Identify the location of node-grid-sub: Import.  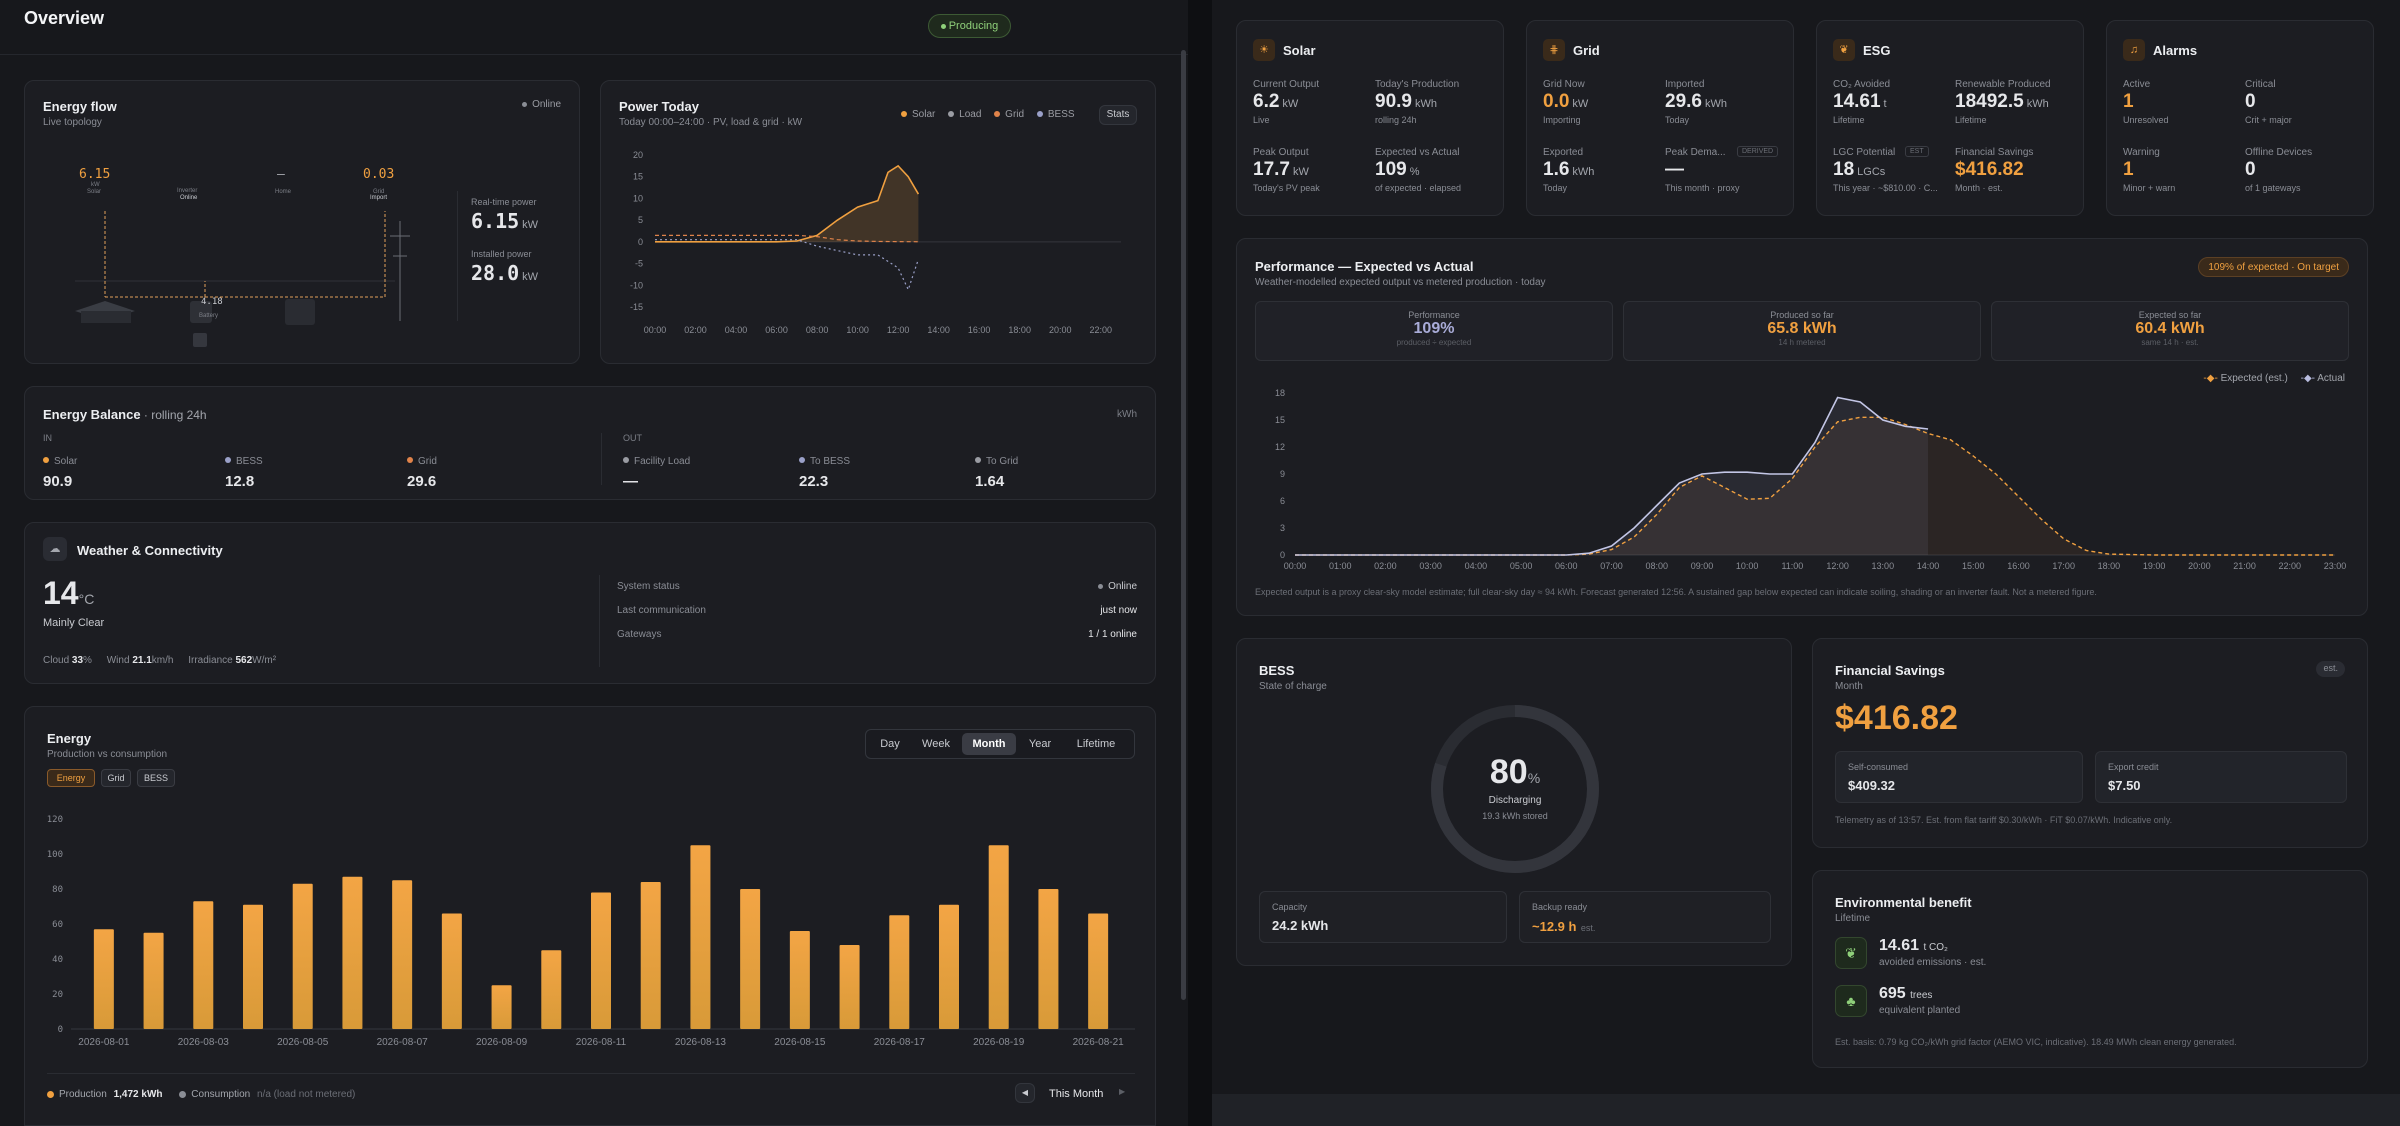
(379, 198).